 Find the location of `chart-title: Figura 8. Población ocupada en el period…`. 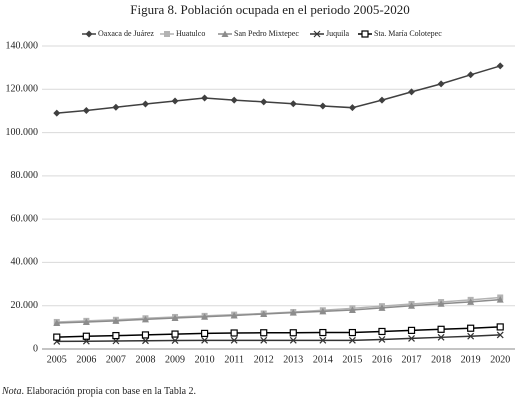

chart-title: Figura 8. Población ocupada en el period… is located at coordinates (269, 9).